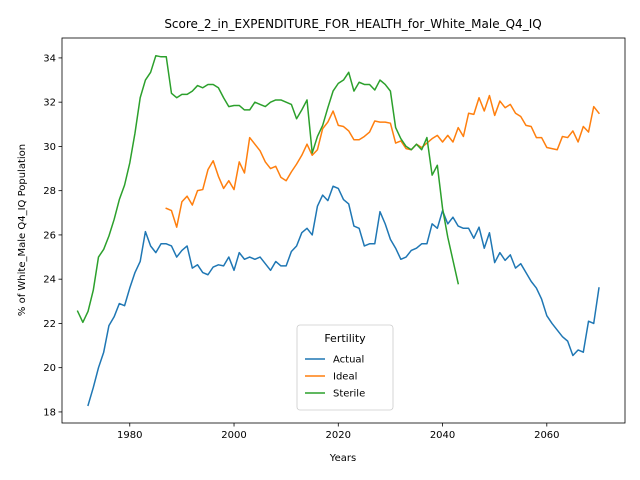  What do you see at coordinates (49, 280) in the screenshot?
I see `y-tick-label-24: 24` at bounding box center [49, 280].